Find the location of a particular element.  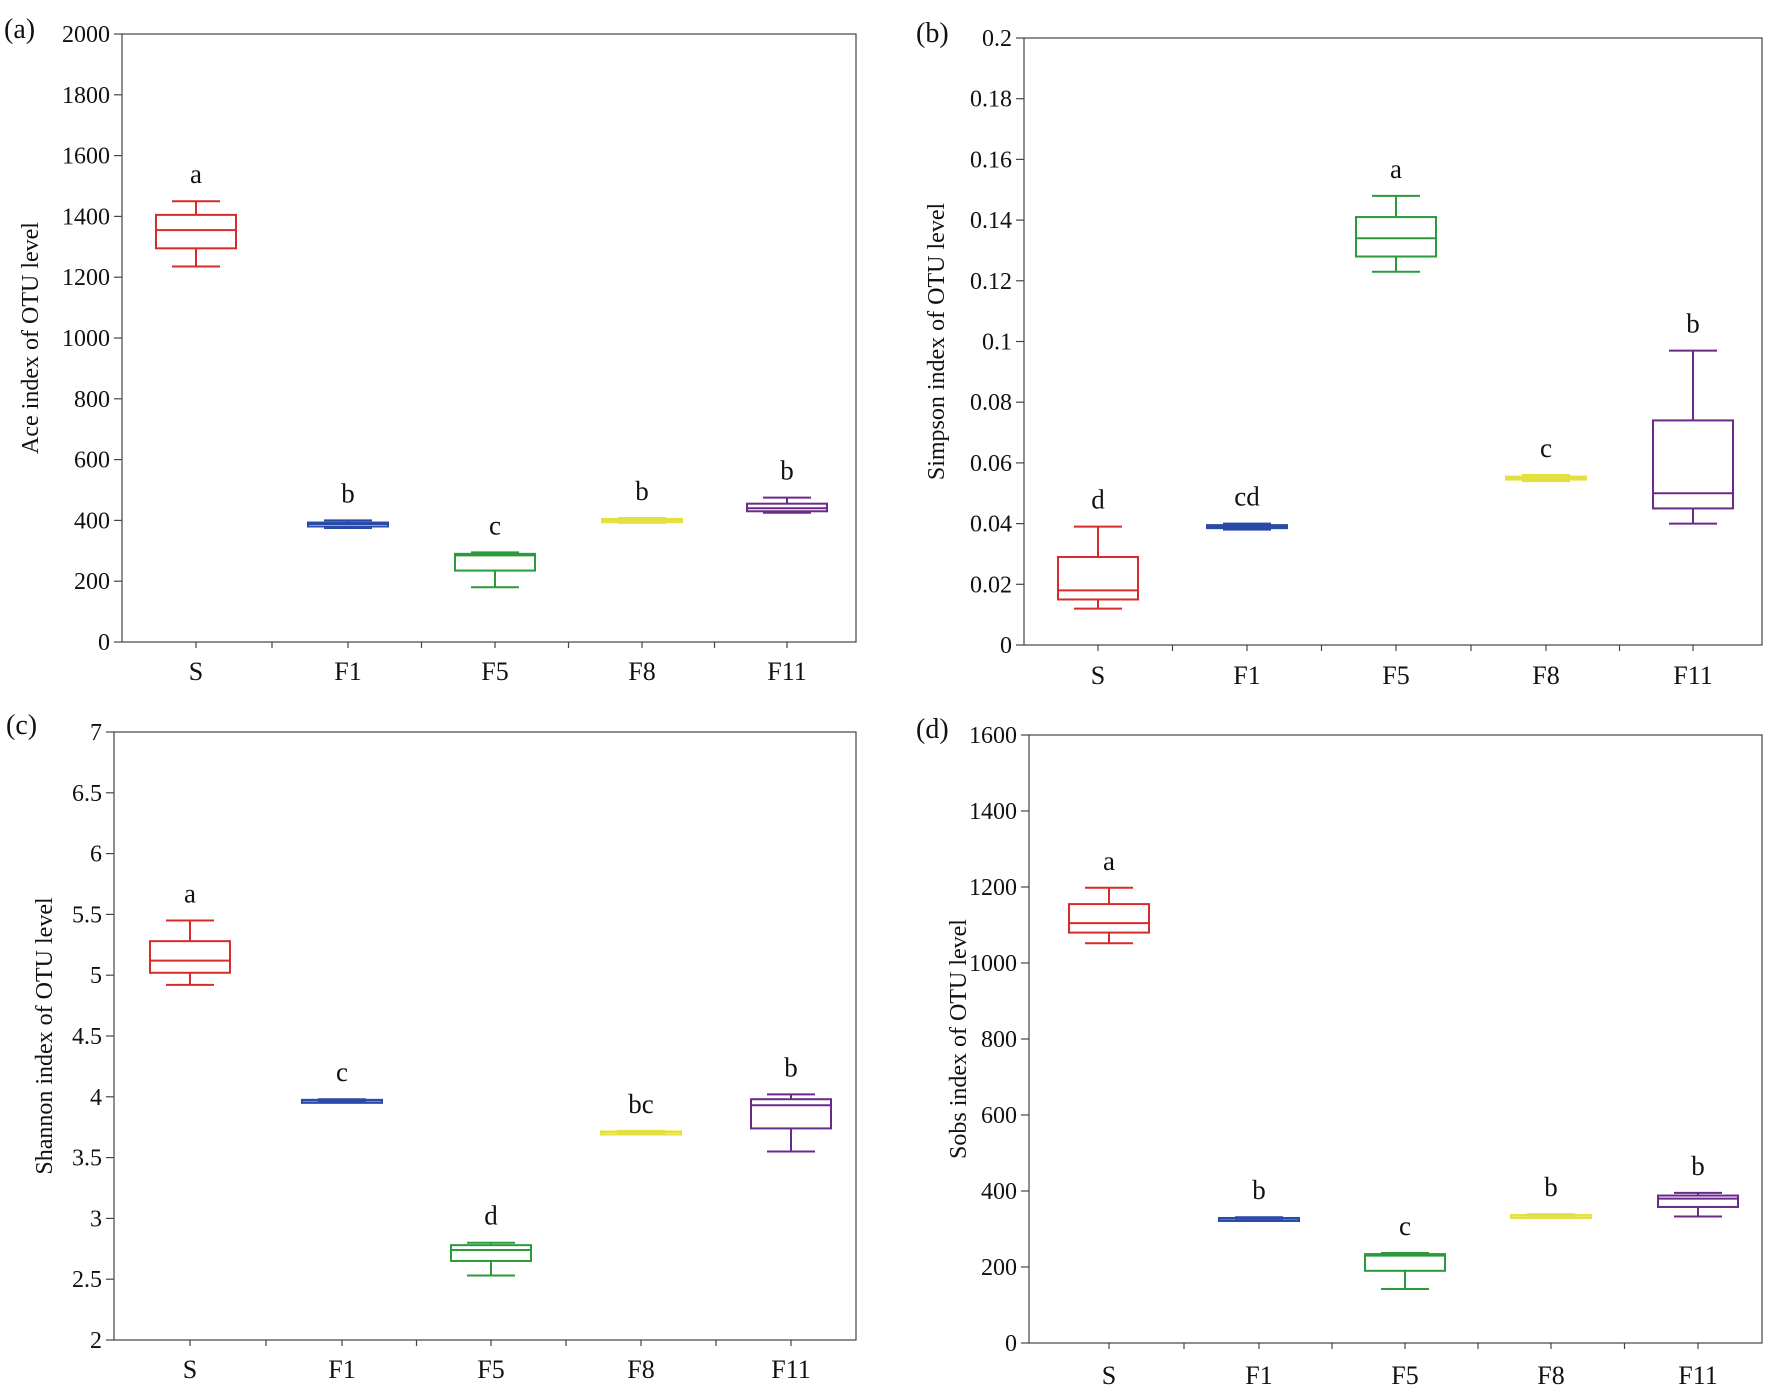

y-axis-label: Simpson index of OTU level is located at coordinates (937, 342).